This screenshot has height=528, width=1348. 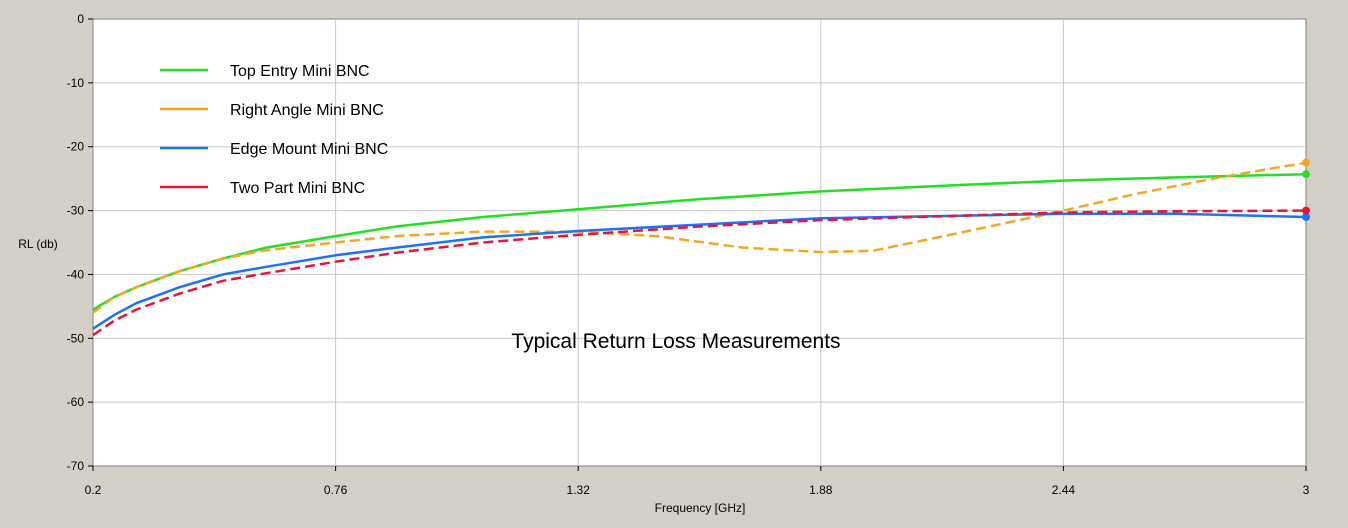 What do you see at coordinates (579, 490) in the screenshot?
I see `x-tick-label: 1.32` at bounding box center [579, 490].